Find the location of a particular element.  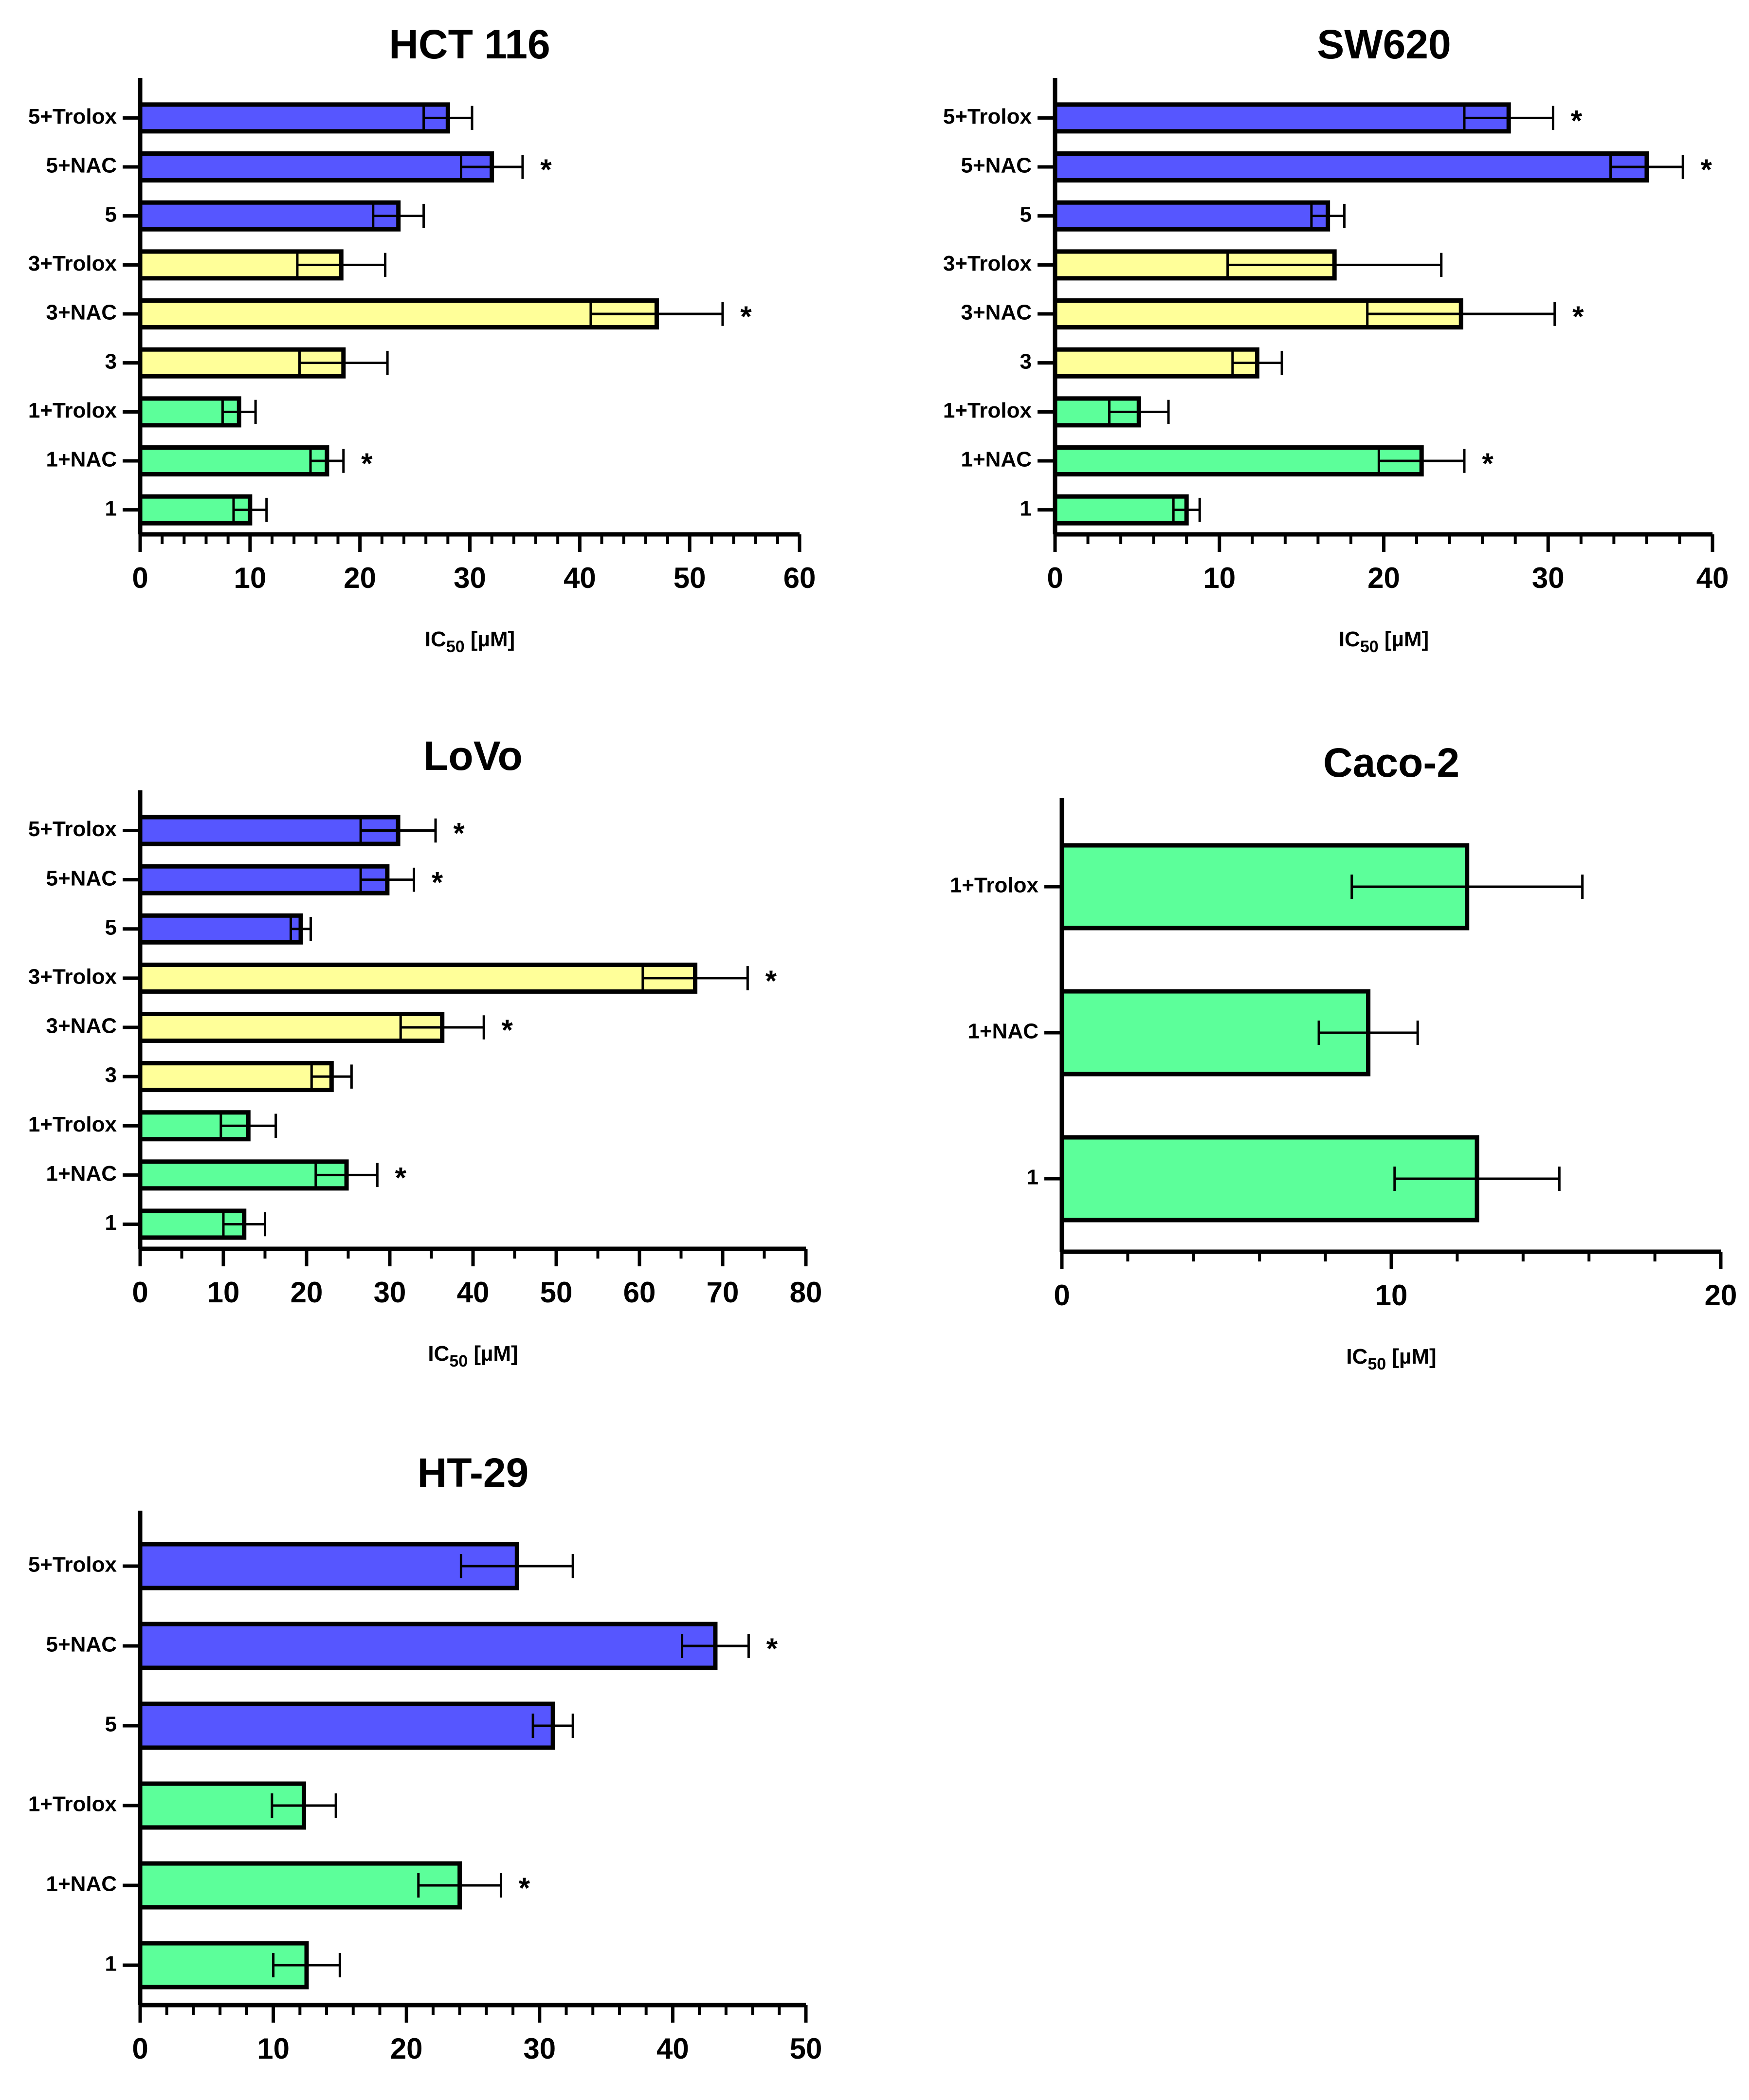

error-bar-3-plus-nac is located at coordinates (1461, 314).